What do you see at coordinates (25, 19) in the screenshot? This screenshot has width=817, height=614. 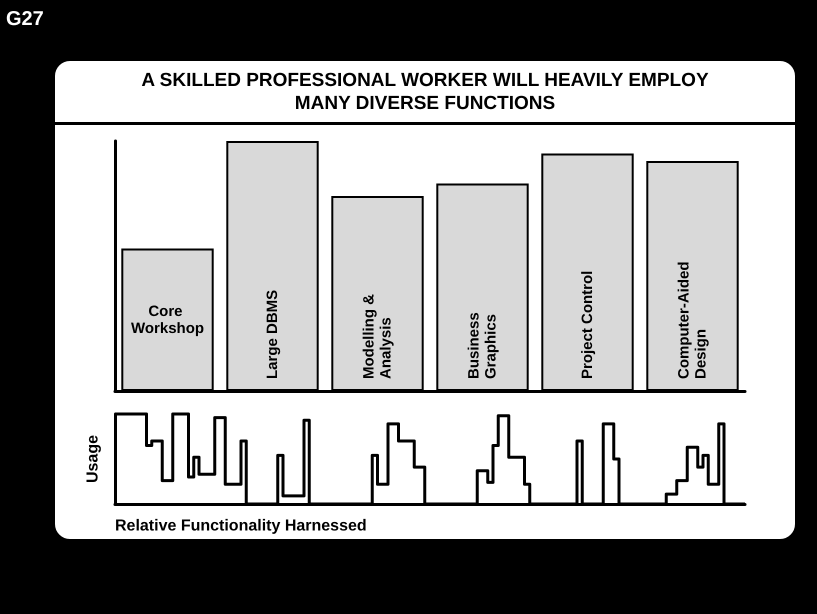 I see `text: G27` at bounding box center [25, 19].